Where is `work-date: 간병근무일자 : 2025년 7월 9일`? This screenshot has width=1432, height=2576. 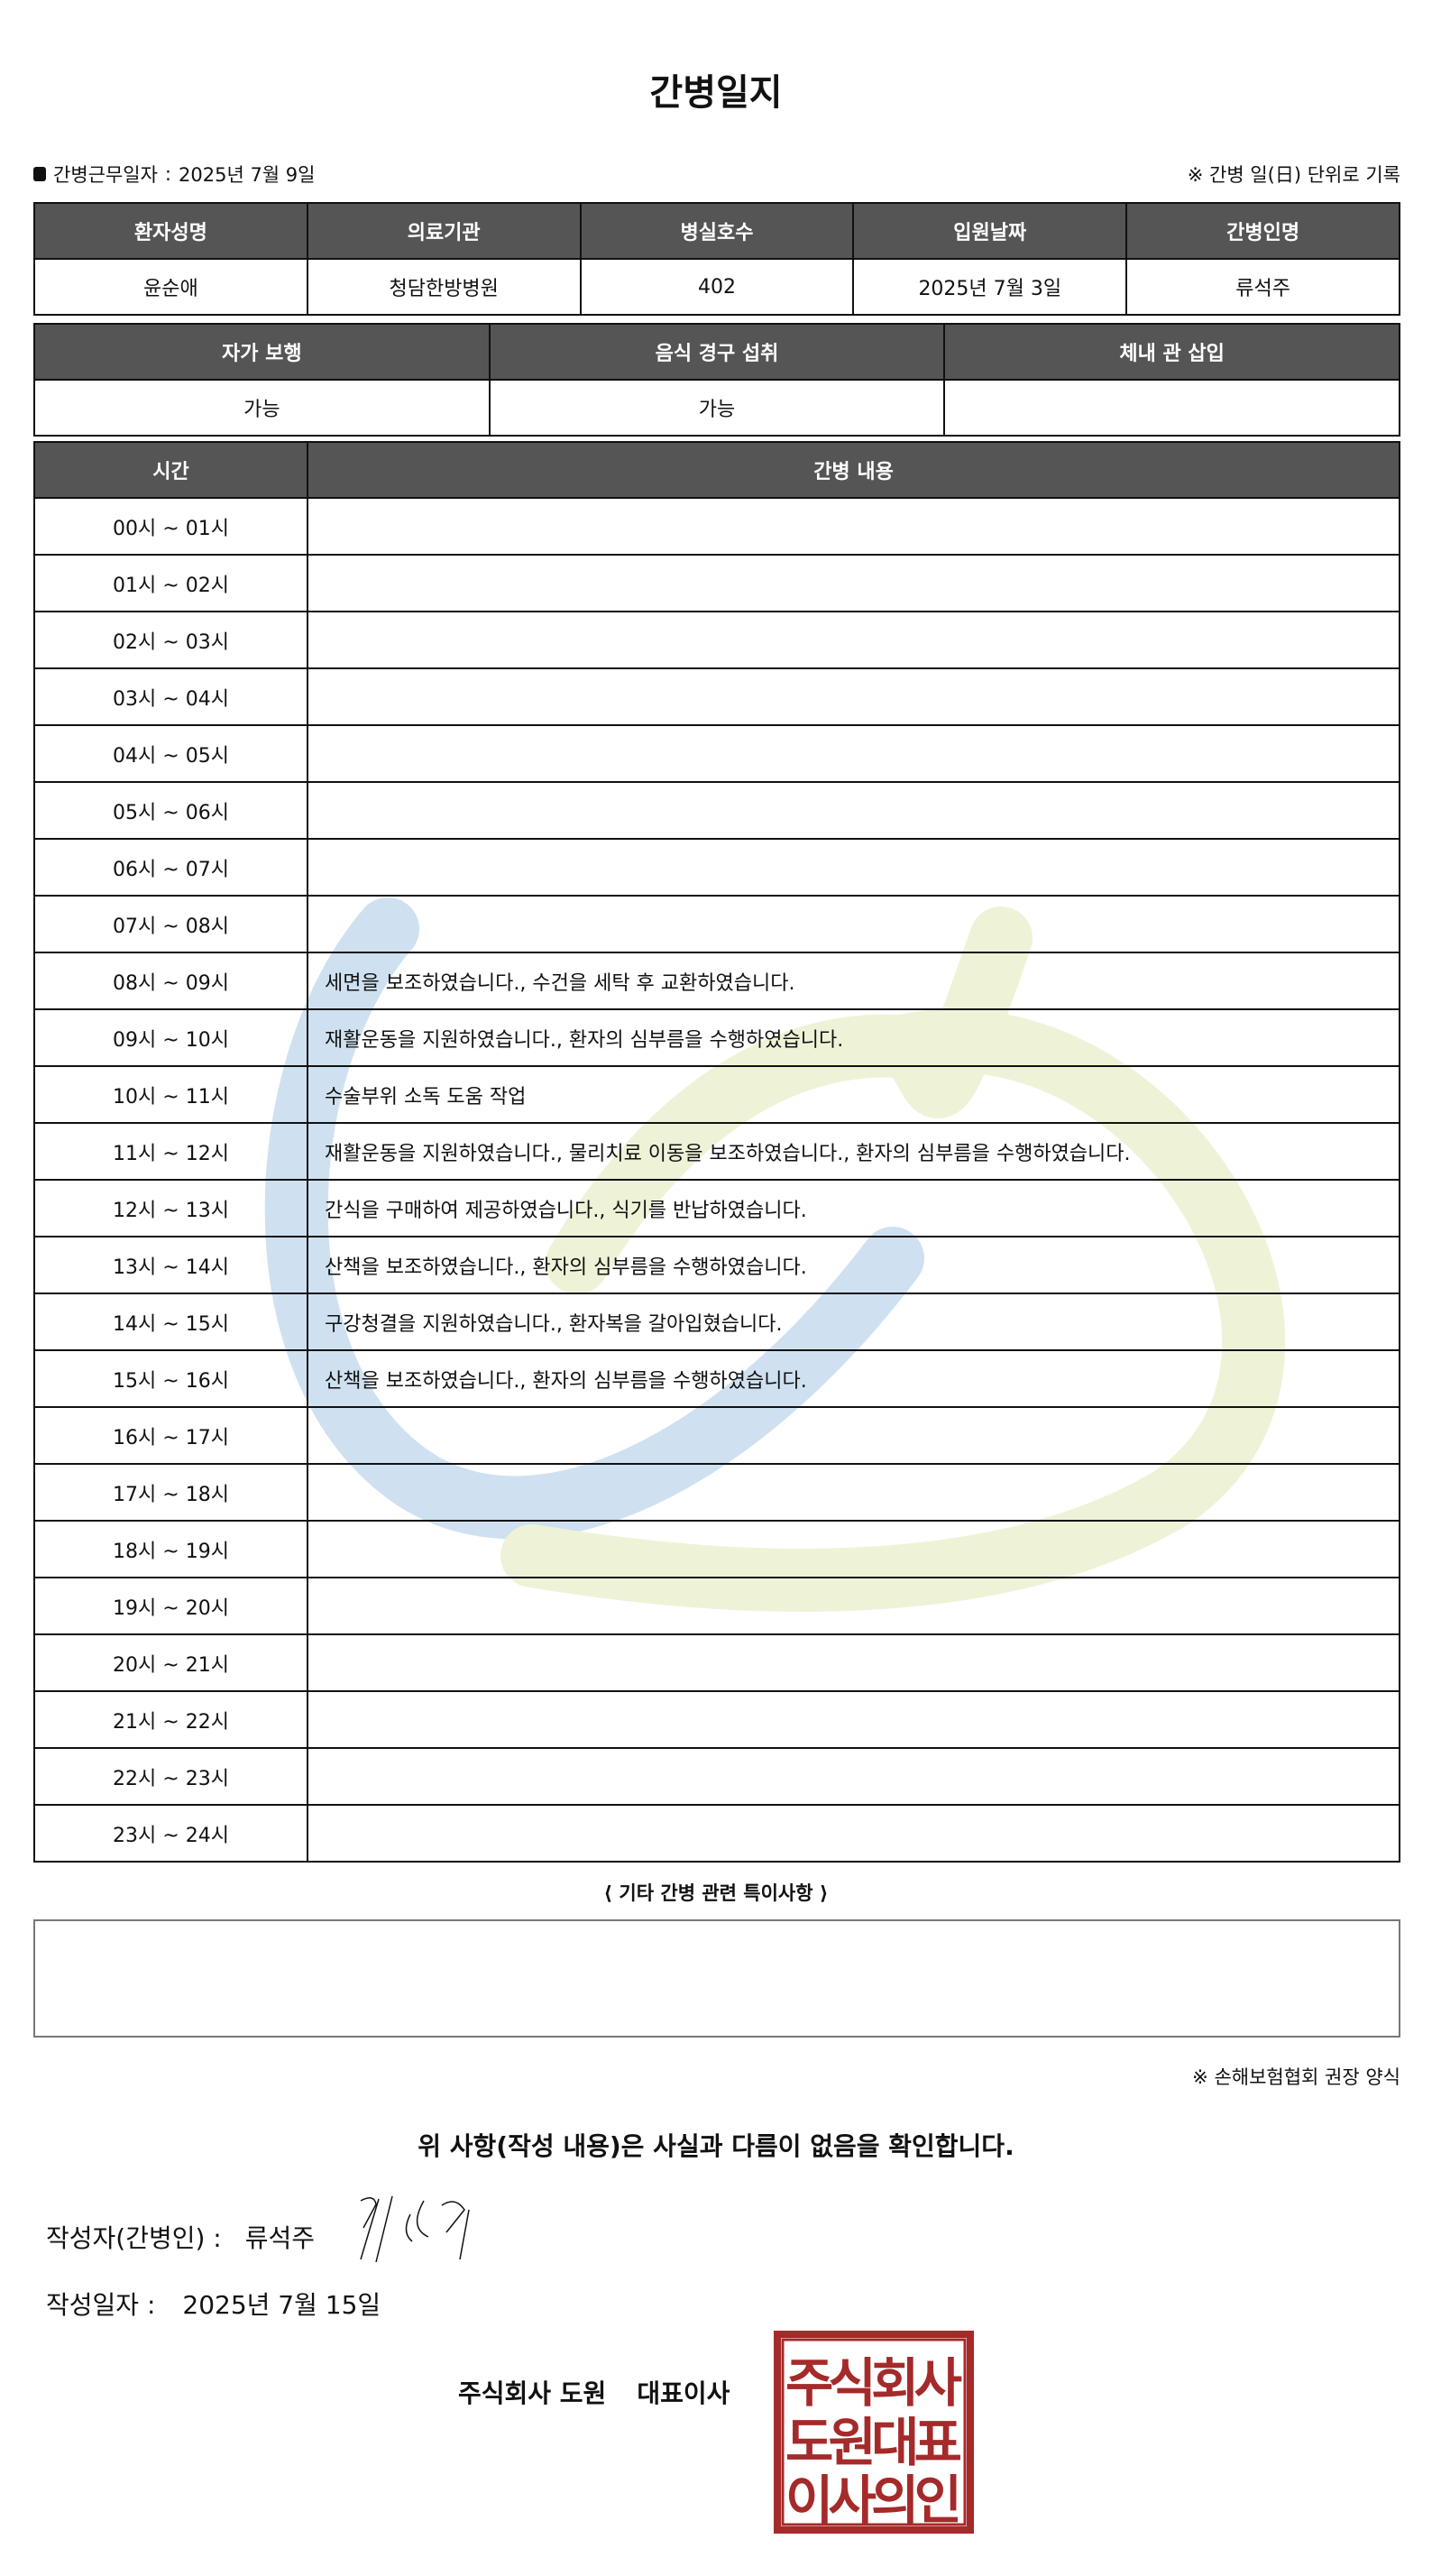
work-date: 간병근무일자 : 2025년 7월 9일 is located at coordinates (174, 175).